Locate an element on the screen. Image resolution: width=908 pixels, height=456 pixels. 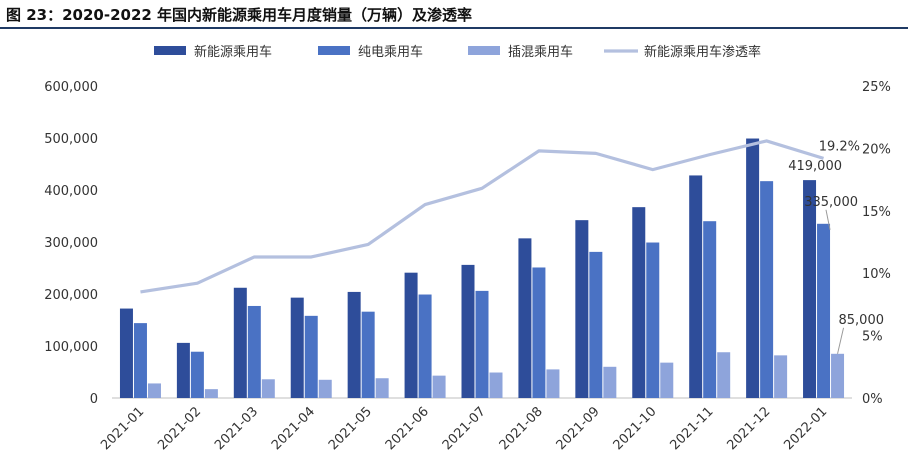
x-tick-label: 2021-09 is located at coordinates (578, 428).